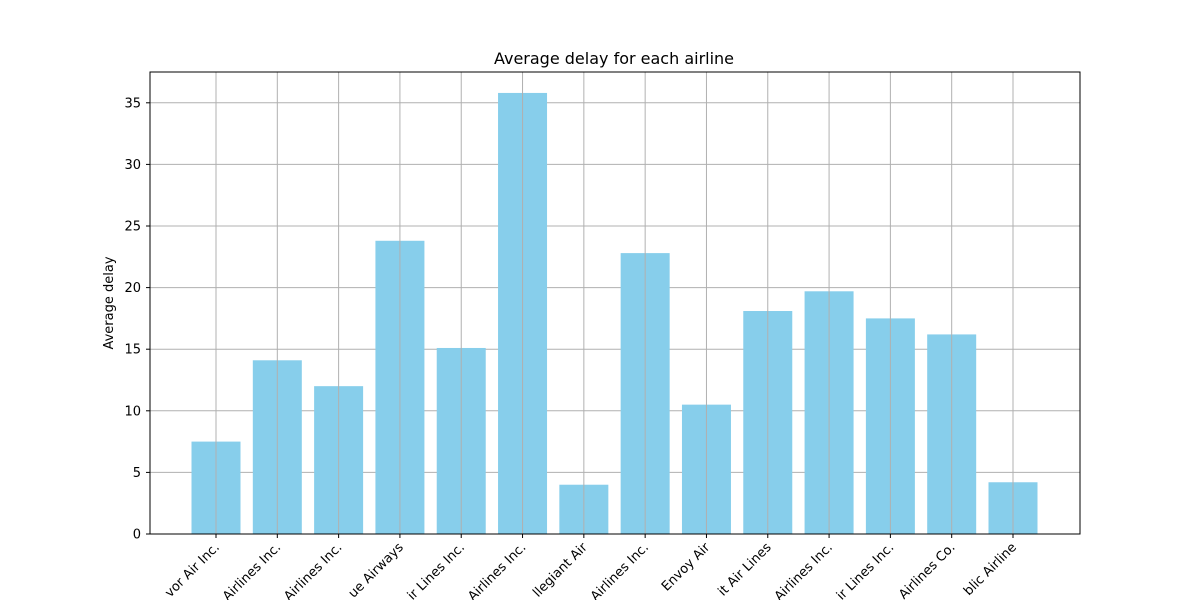 This screenshot has height=600, width=1200. Describe the element at coordinates (132, 165) in the screenshot. I see `y-tick-label: 30` at that location.